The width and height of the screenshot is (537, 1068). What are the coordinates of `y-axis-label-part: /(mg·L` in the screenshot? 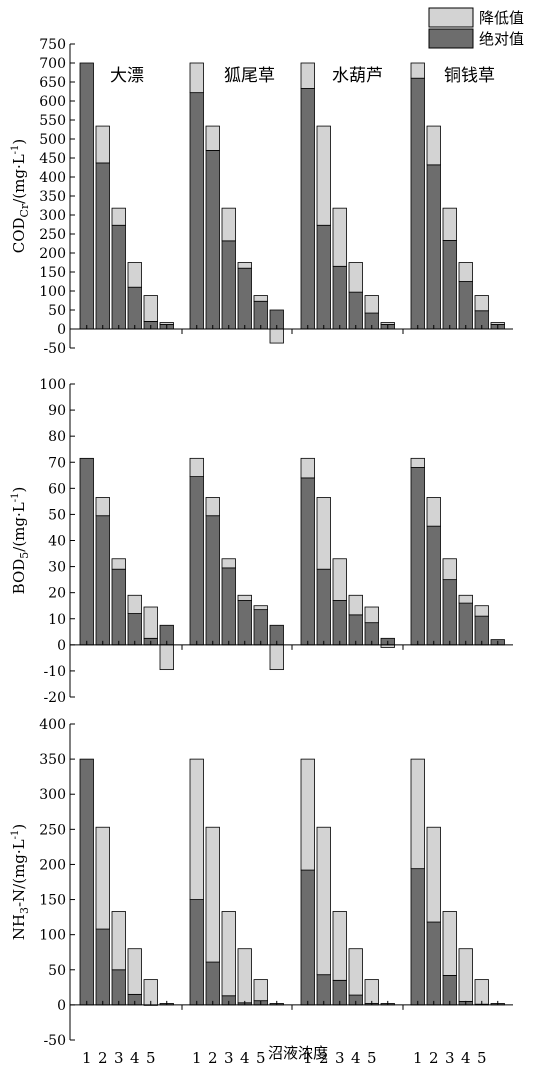 It's located at (19, 178).